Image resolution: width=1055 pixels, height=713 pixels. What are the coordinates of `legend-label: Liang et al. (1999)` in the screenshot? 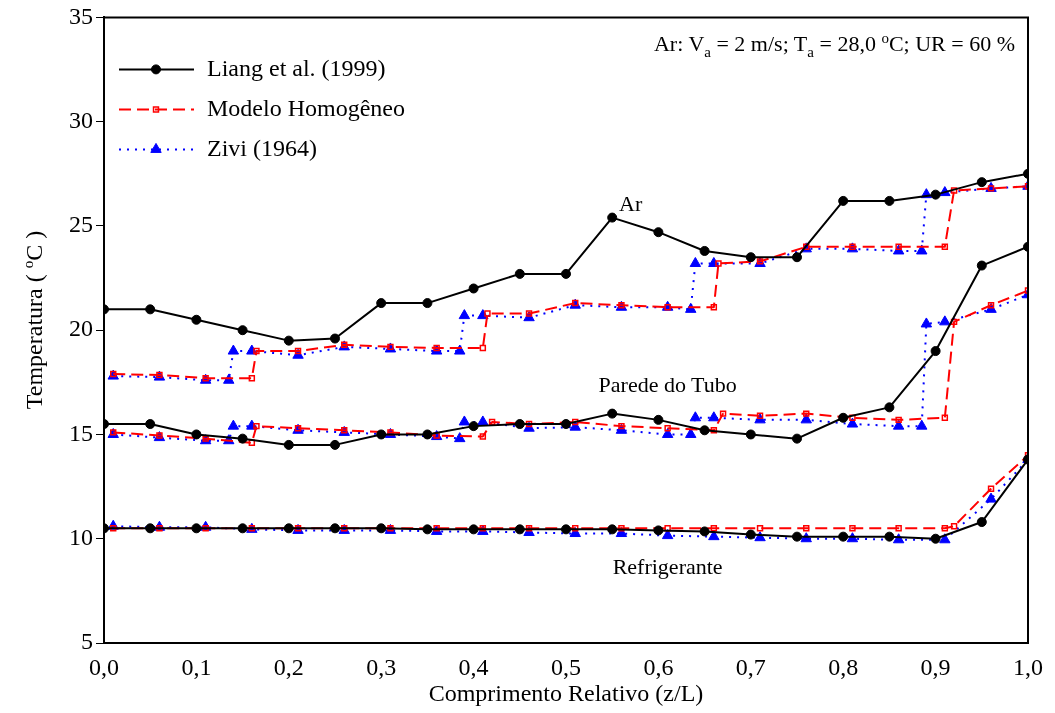 It's located at (296, 67).